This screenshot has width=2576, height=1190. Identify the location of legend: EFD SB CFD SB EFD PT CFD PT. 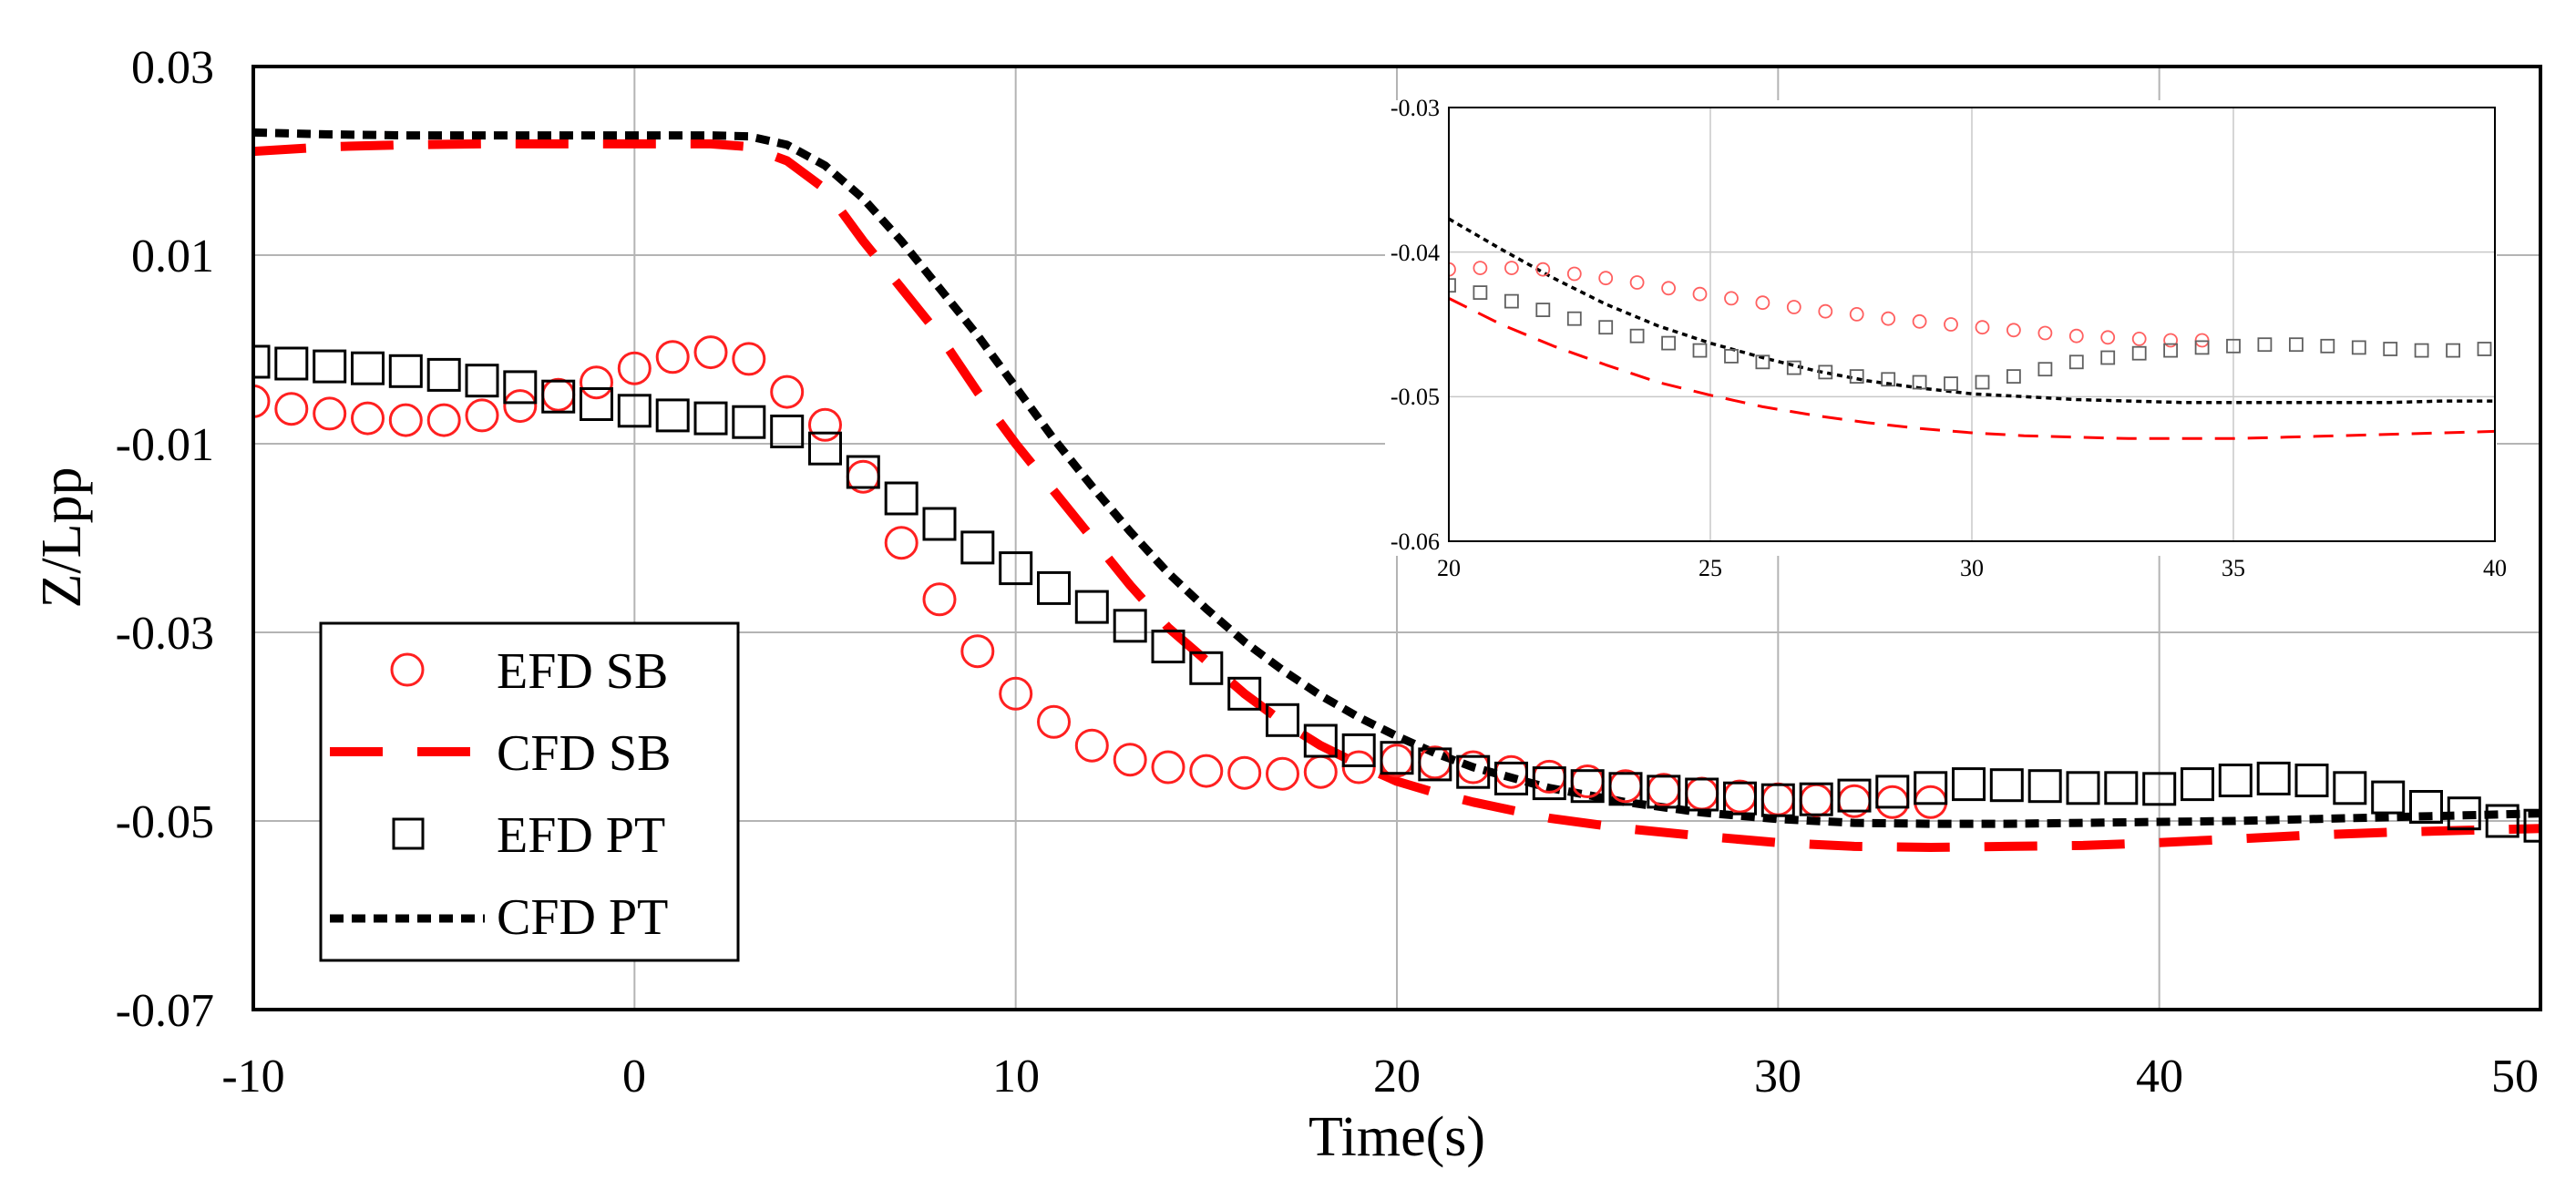
(529, 792).